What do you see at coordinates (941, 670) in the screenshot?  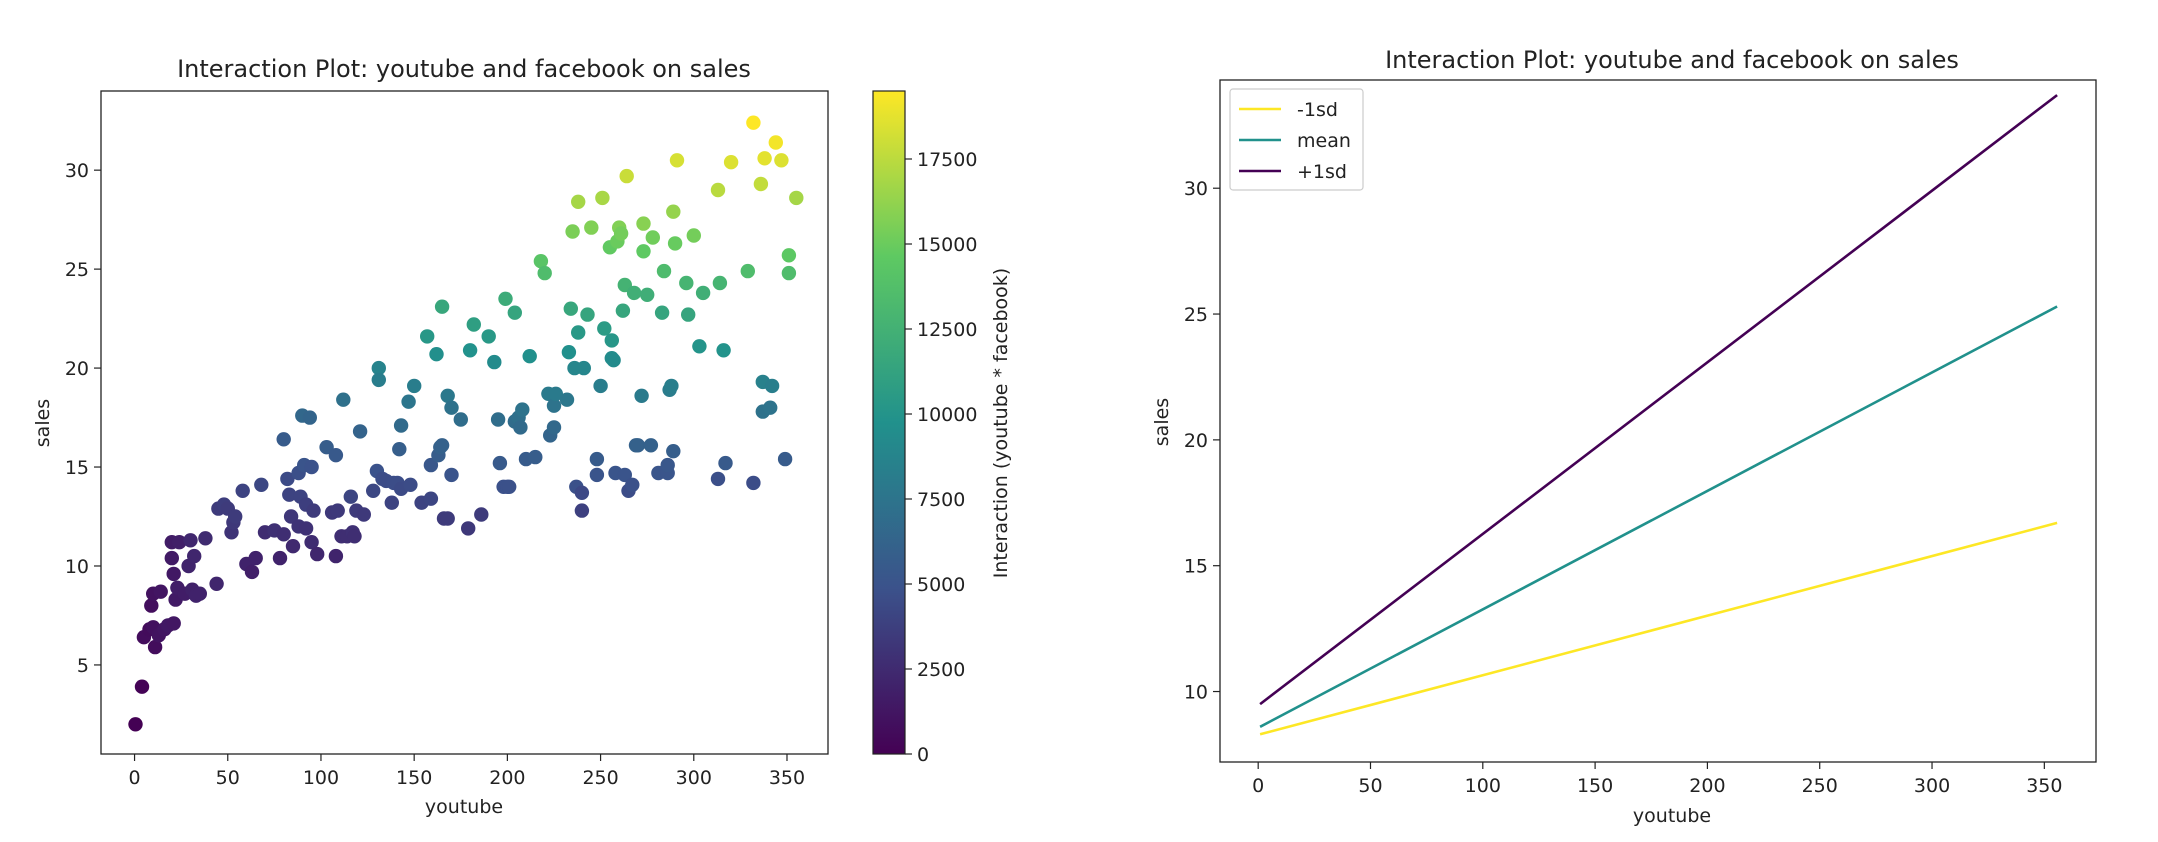 I see `colorbar-tick-label: 2500` at bounding box center [941, 670].